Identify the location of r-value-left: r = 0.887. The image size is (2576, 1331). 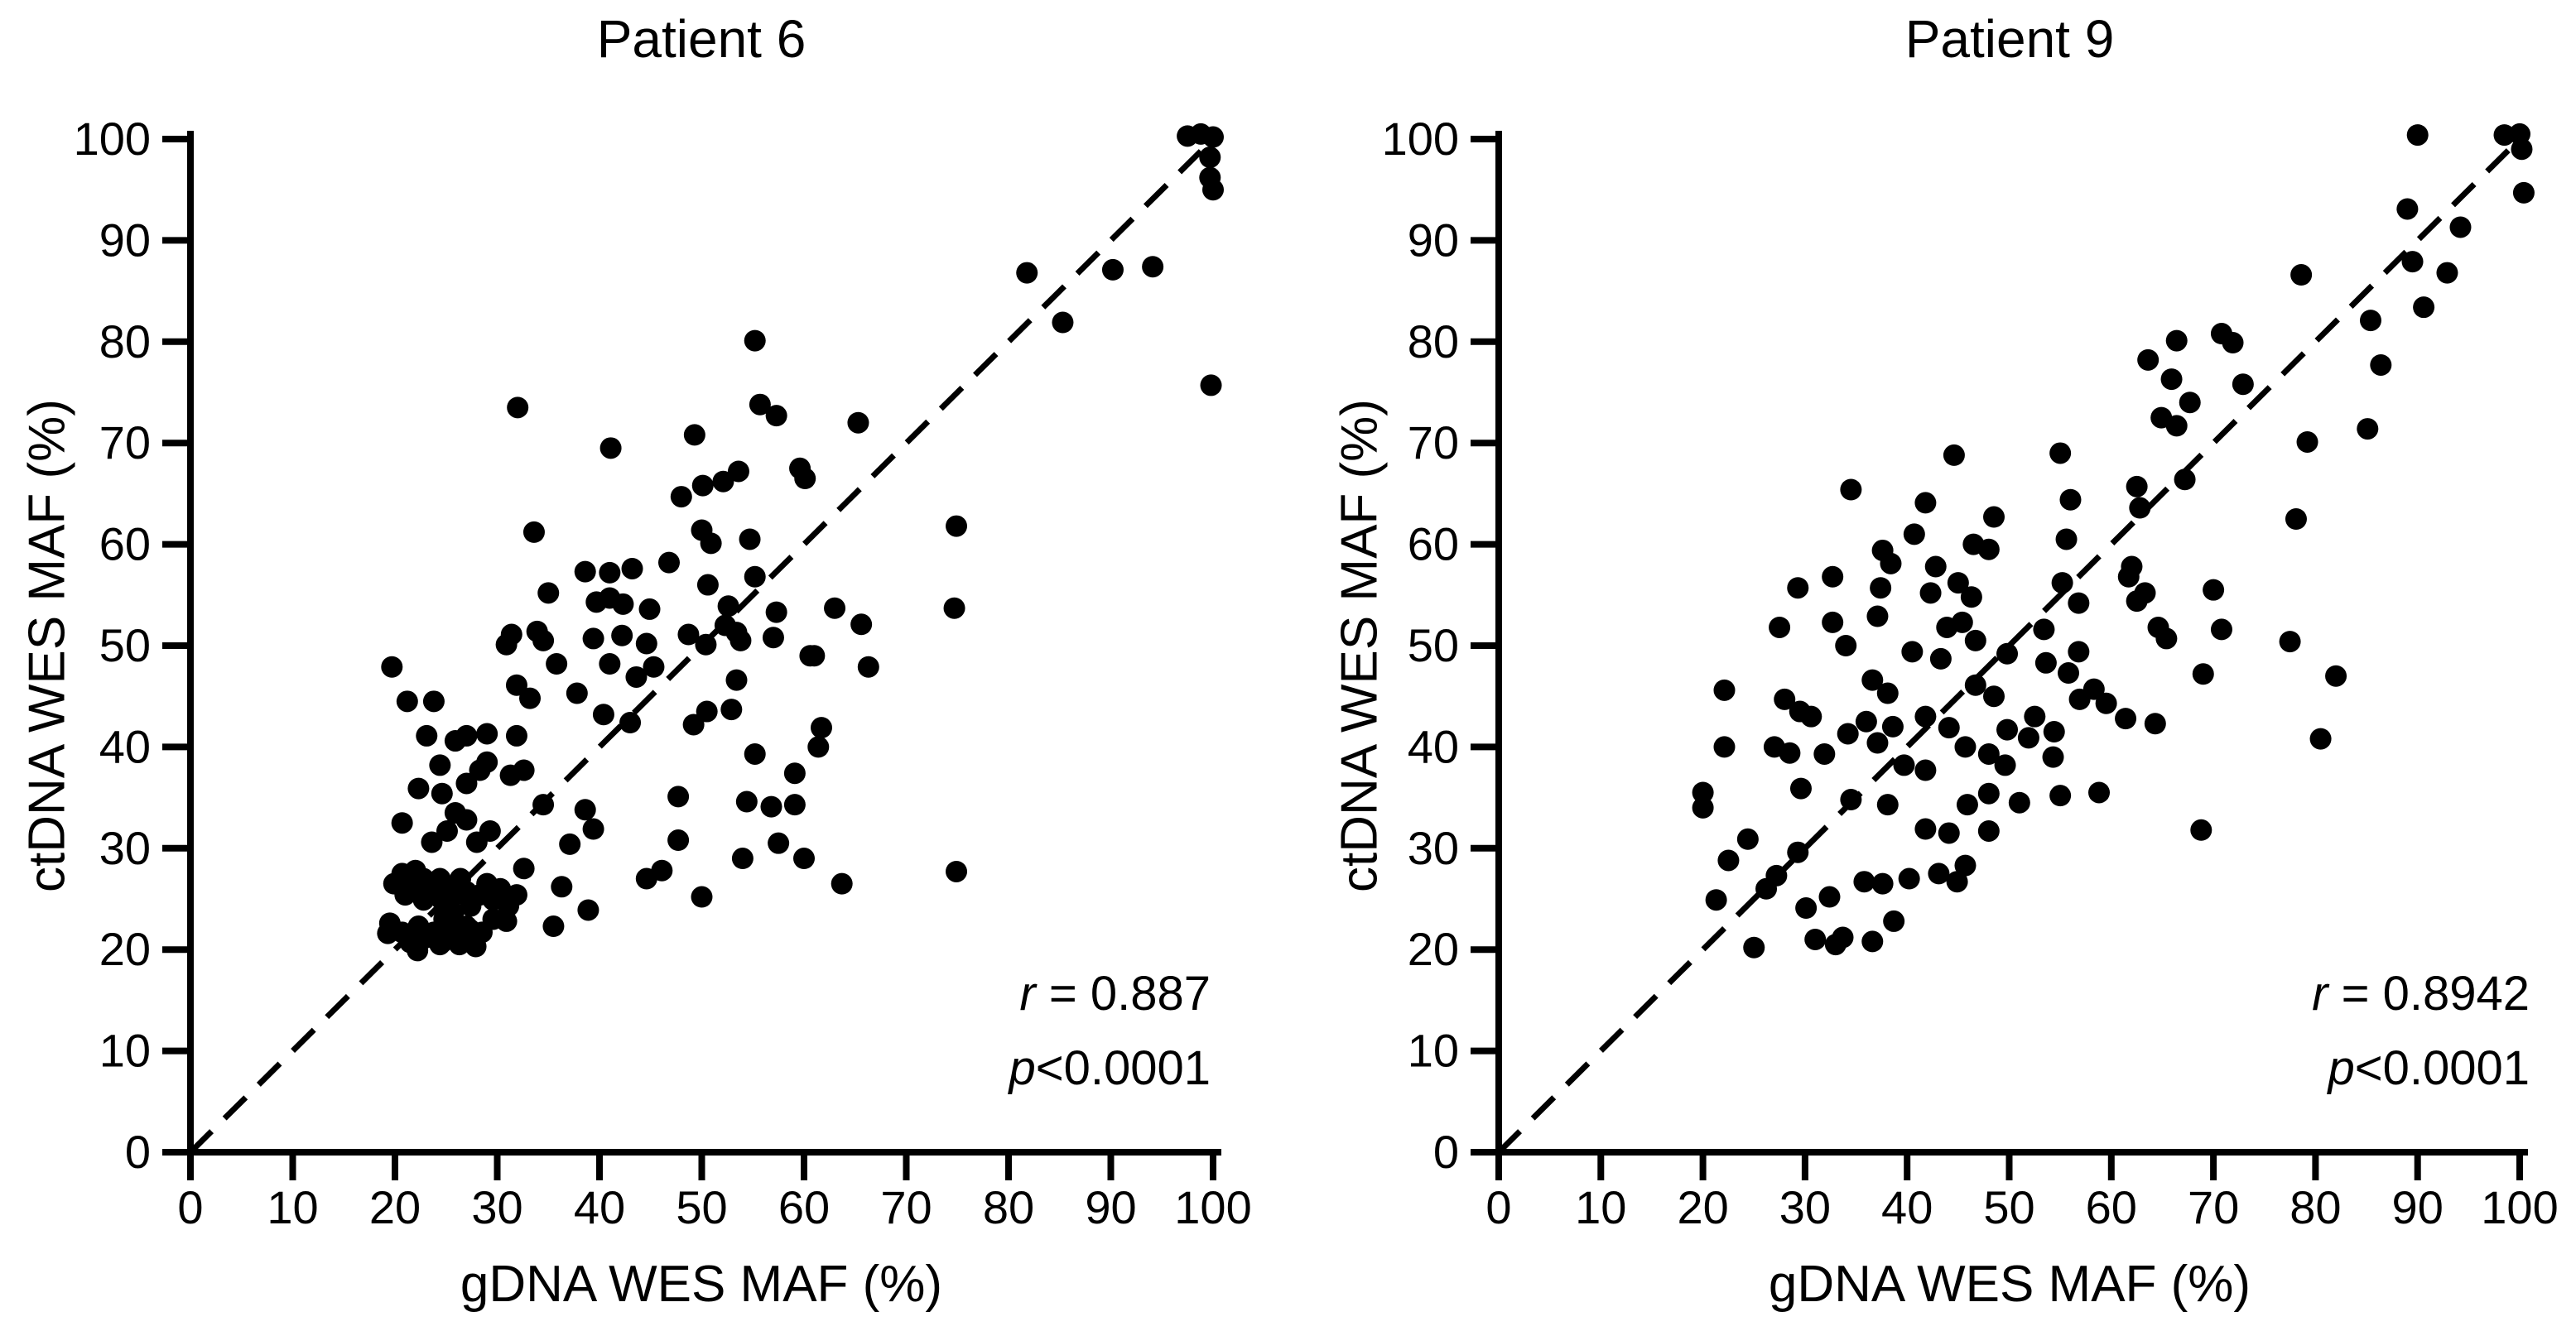
(1115, 994).